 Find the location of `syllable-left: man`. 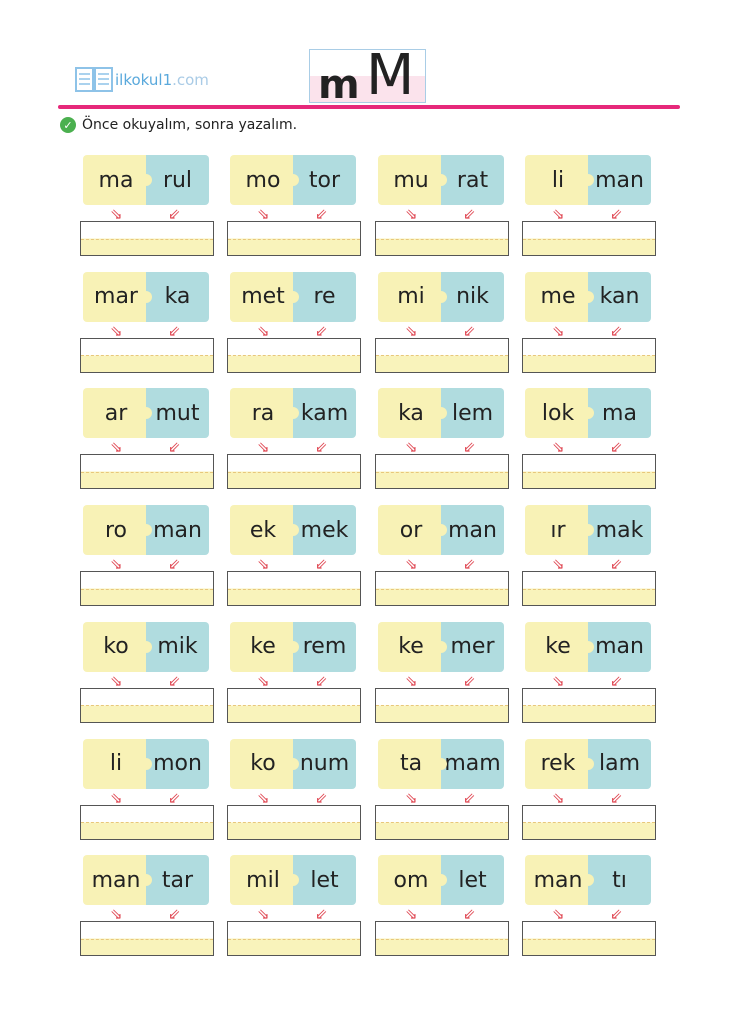

syllable-left: man is located at coordinates (116, 880).